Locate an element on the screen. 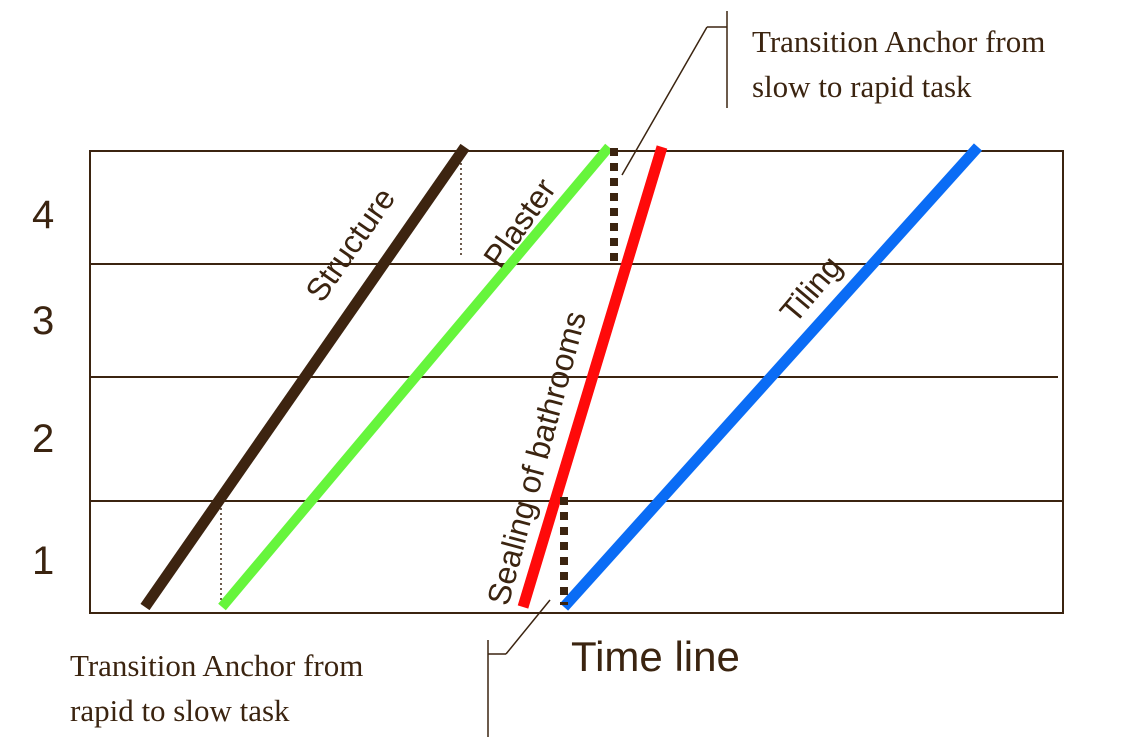  annotation-rapid-to-slow-line2: rapid to slow task is located at coordinates (180, 710).